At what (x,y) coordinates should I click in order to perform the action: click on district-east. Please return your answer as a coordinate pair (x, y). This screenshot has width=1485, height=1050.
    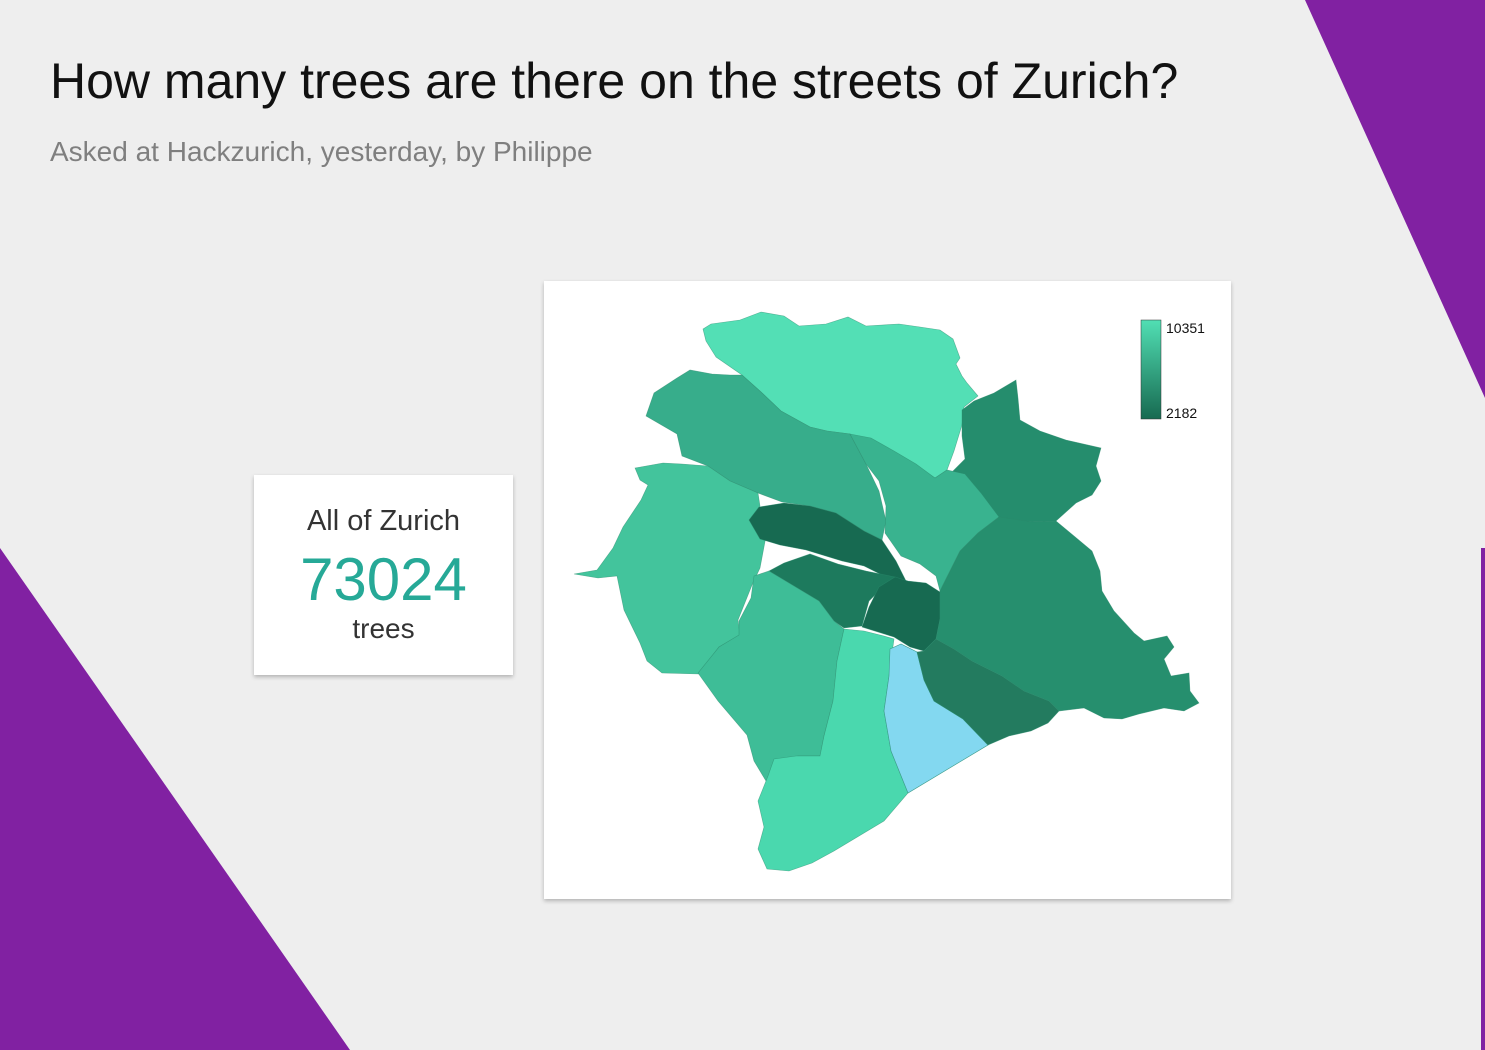
    Looking at the image, I should click on (1067, 618).